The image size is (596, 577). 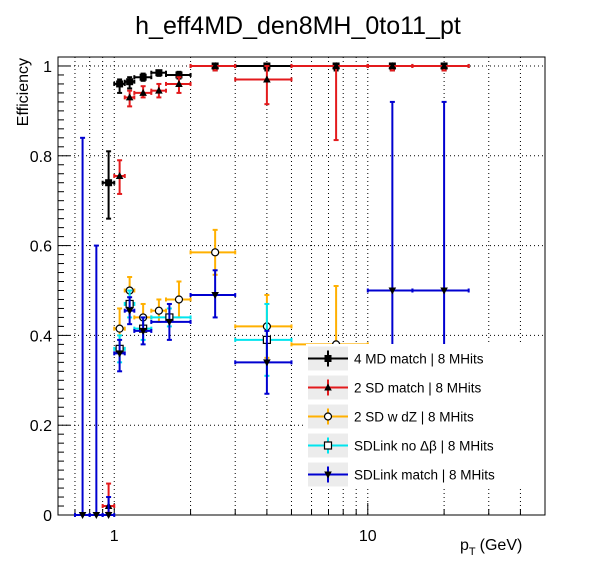 I want to click on legend-entry: 2 SD match | 8 MHits, so click(x=395, y=387).